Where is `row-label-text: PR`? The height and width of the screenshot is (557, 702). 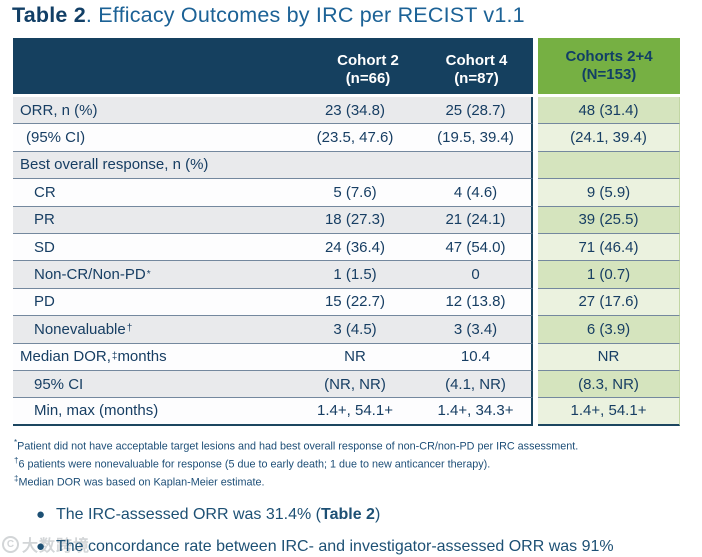 row-label-text: PR is located at coordinates (44, 220).